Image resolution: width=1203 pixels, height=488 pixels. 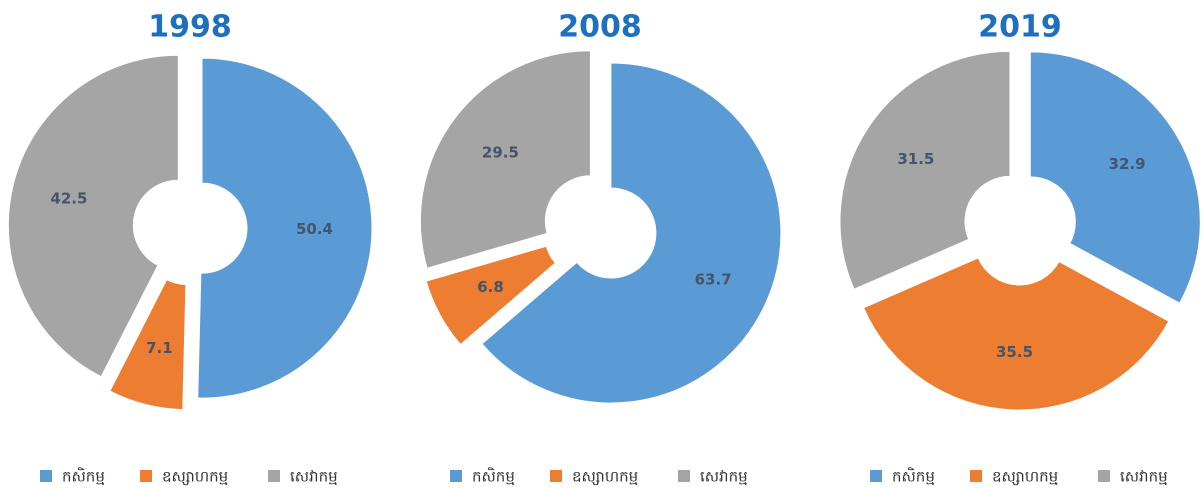 I want to click on data-label: 6.8, so click(x=490, y=287).